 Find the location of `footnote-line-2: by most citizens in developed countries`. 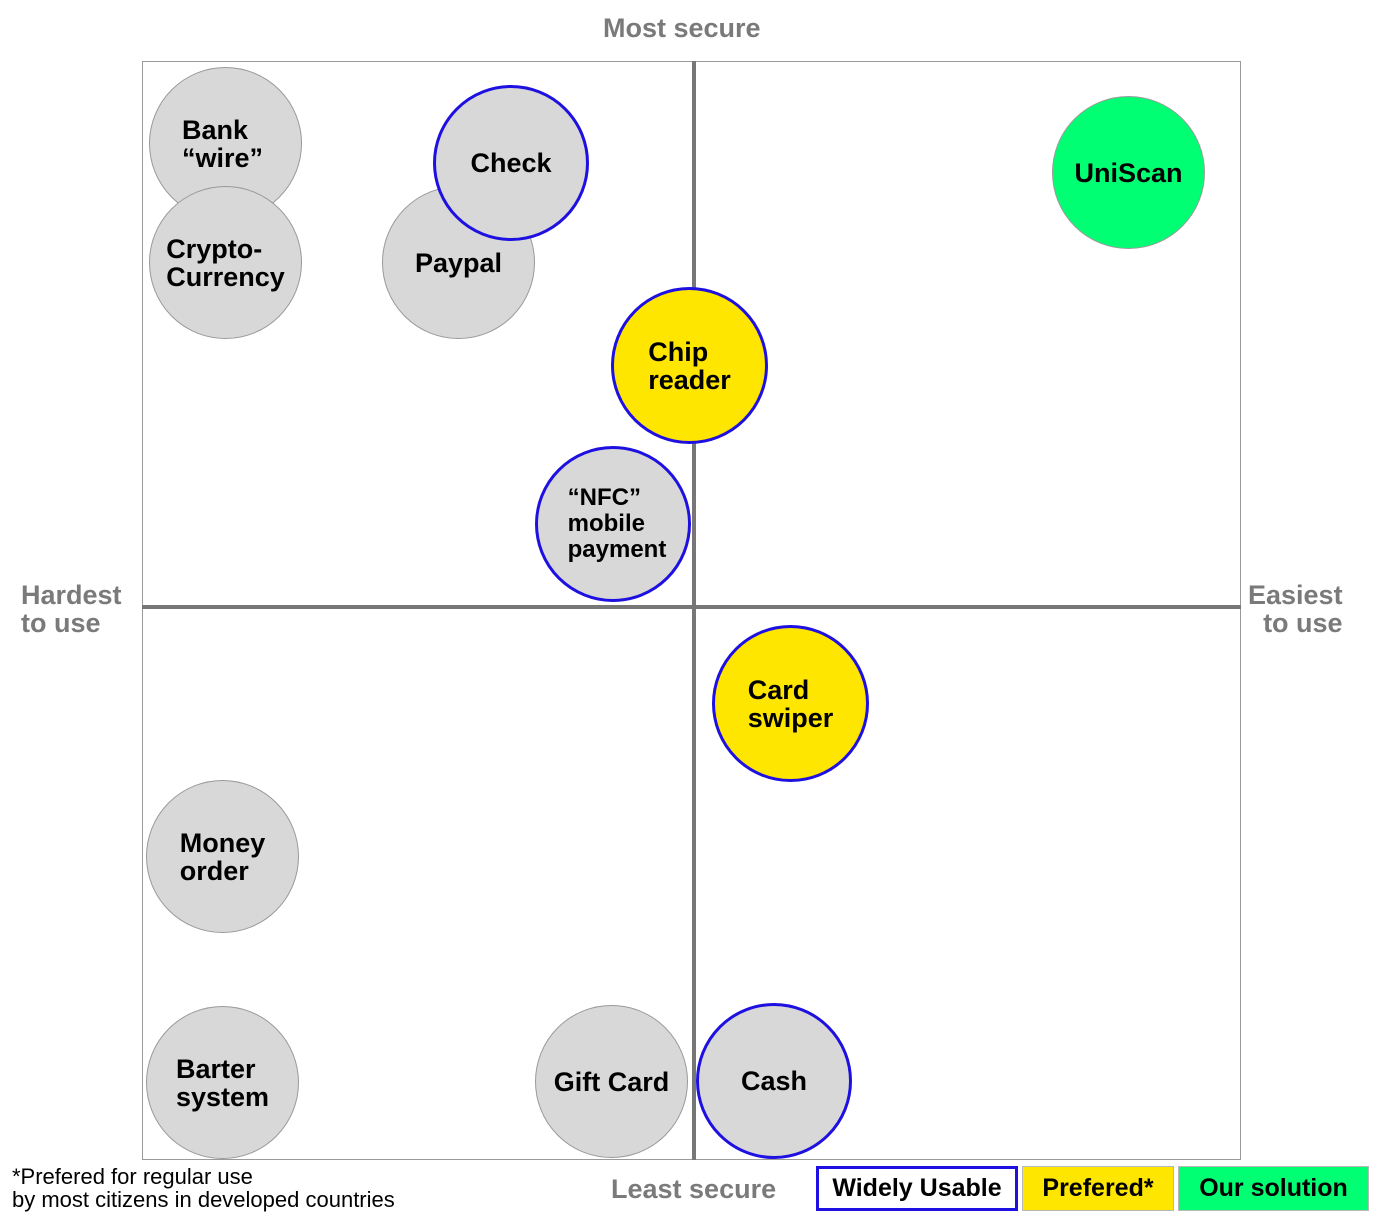

footnote-line-2: by most citizens in developed countries is located at coordinates (203, 1199).